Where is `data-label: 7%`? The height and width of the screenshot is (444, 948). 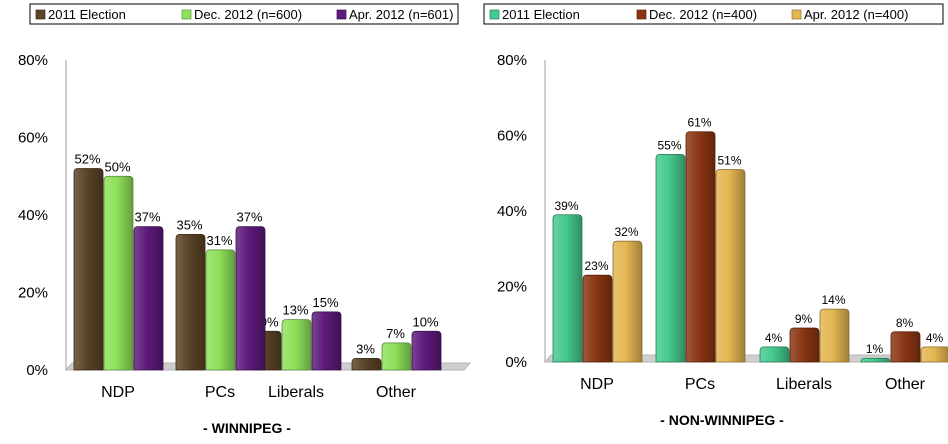
data-label: 7% is located at coordinates (395, 333).